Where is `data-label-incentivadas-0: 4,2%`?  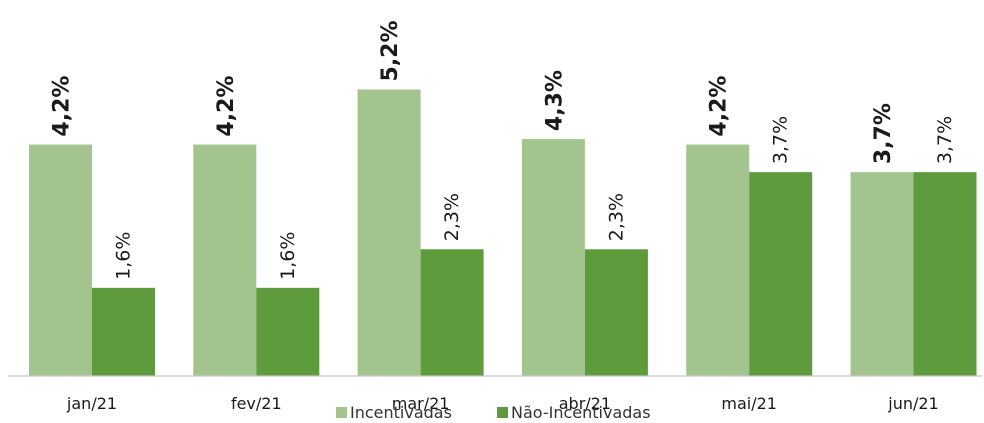 data-label-incentivadas-0: 4,2% is located at coordinates (62, 106).